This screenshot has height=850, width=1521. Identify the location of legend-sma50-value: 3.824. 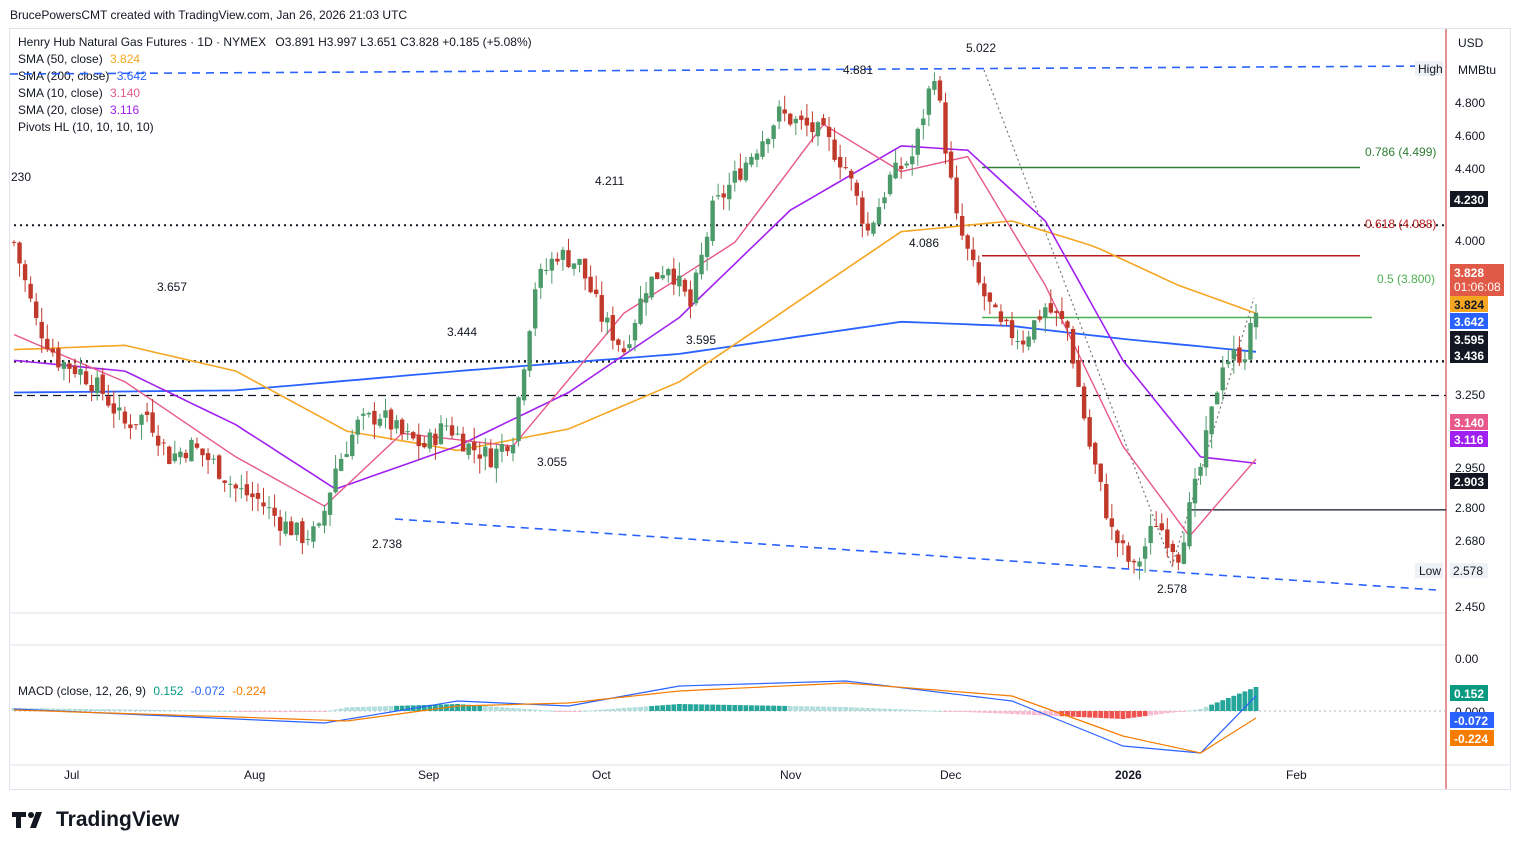
(125, 59).